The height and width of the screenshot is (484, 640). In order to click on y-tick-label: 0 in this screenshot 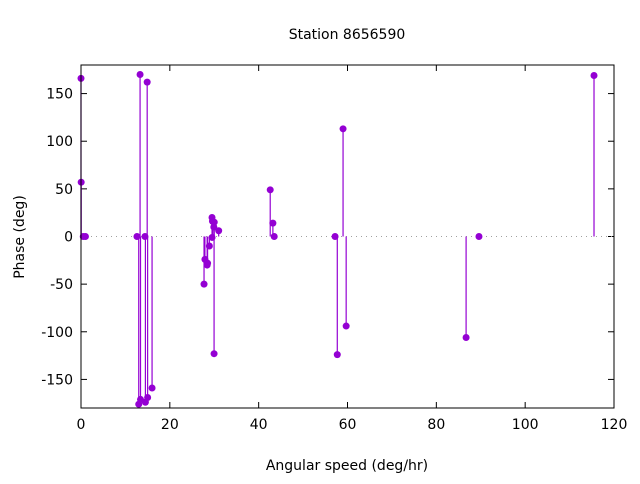, I will do `click(68, 238)`.